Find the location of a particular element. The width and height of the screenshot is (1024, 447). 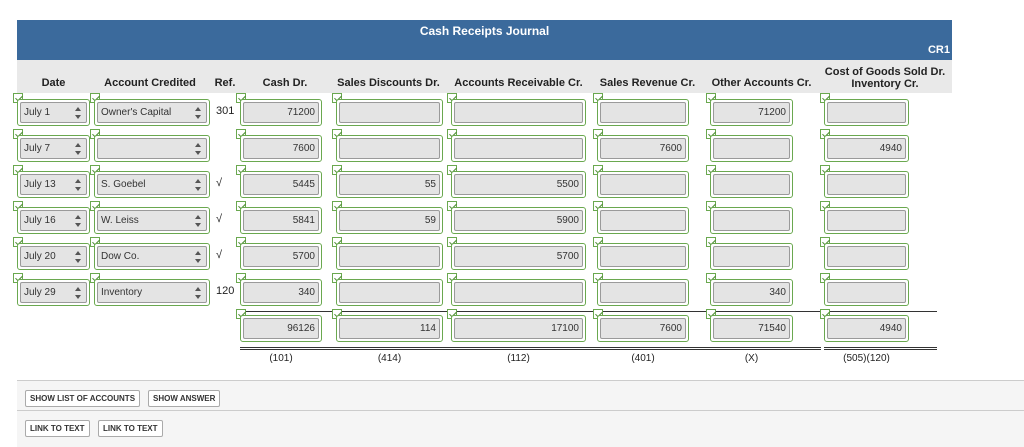

amount-input-value: 55 is located at coordinates (389, 184).